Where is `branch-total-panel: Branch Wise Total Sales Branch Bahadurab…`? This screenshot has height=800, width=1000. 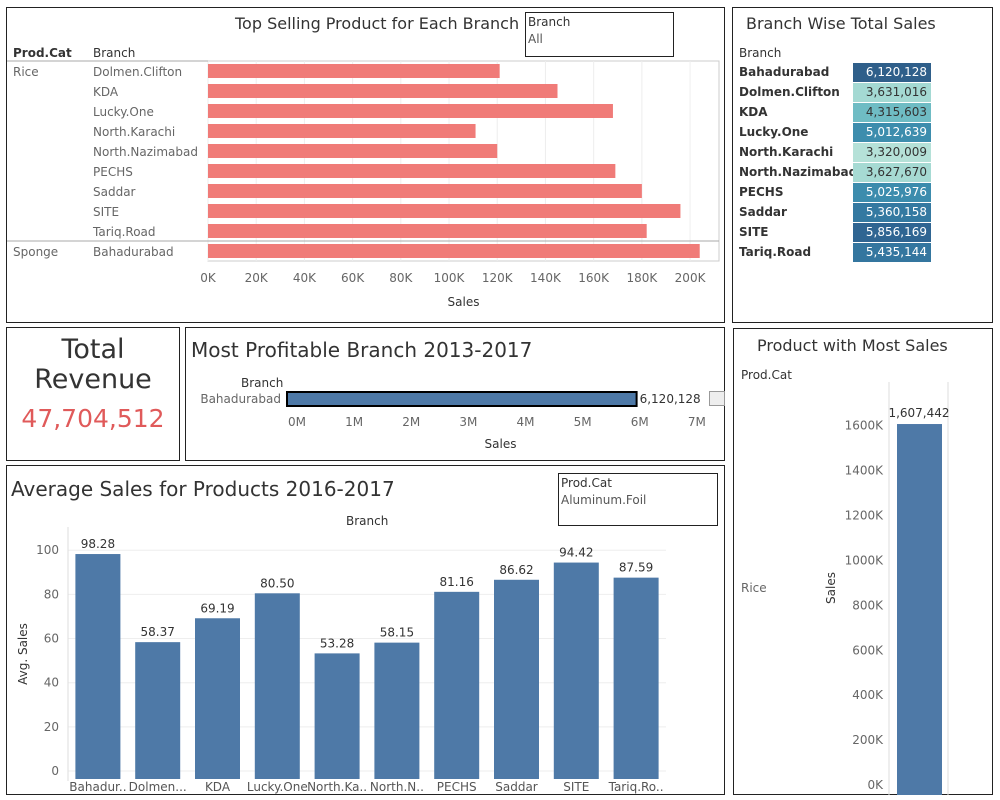 branch-total-panel: Branch Wise Total Sales Branch Bahadurab… is located at coordinates (862, 165).